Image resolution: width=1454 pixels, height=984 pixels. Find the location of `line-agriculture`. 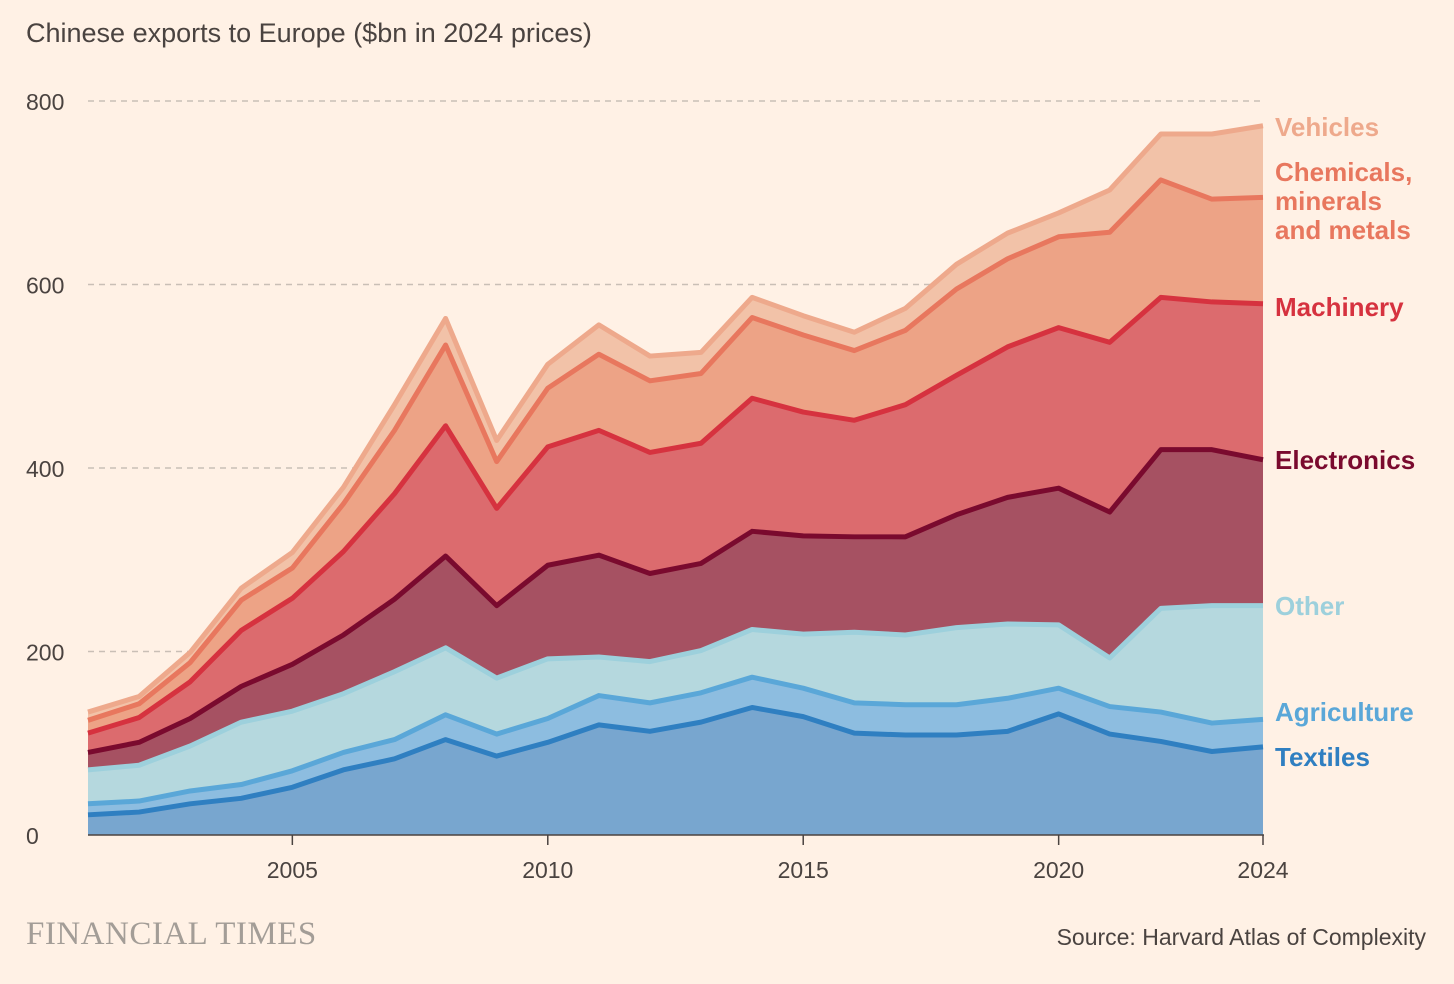

line-agriculture is located at coordinates (675, 740).